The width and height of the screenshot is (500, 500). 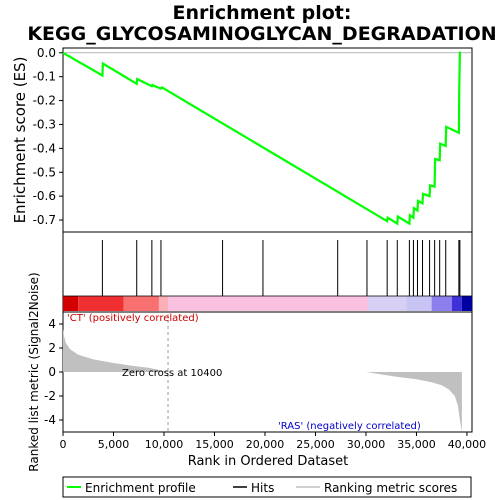 What do you see at coordinates (262, 488) in the screenshot?
I see `legend-hits-label: Hits` at bounding box center [262, 488].